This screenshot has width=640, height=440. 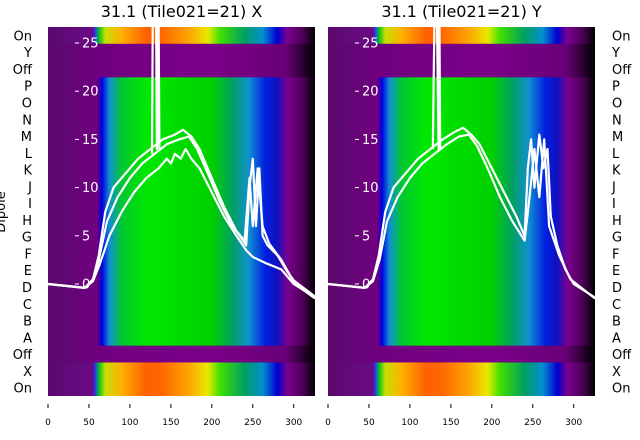 I want to click on heatmap-row-P, so click(x=461, y=86).